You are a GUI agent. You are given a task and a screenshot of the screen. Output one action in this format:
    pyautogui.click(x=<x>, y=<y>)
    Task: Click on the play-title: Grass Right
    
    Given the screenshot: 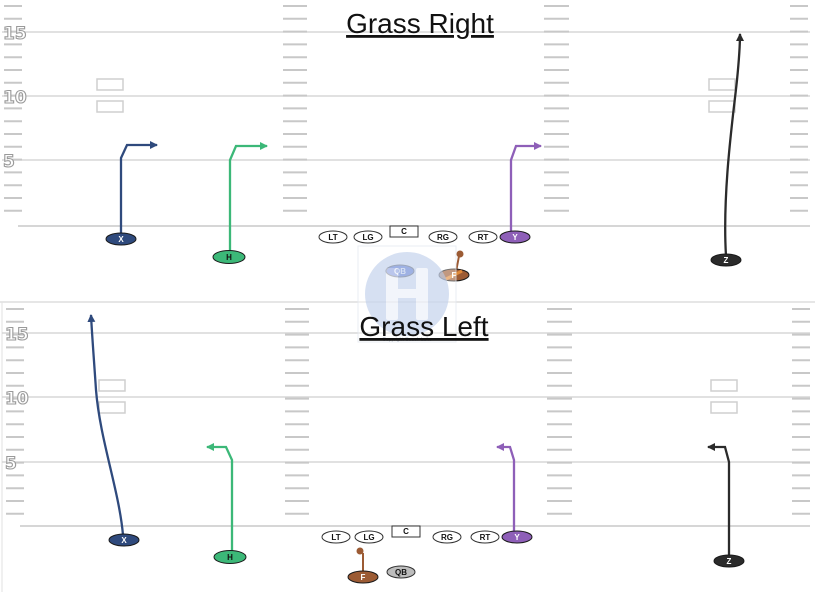 What is the action you would take?
    pyautogui.click(x=420, y=23)
    